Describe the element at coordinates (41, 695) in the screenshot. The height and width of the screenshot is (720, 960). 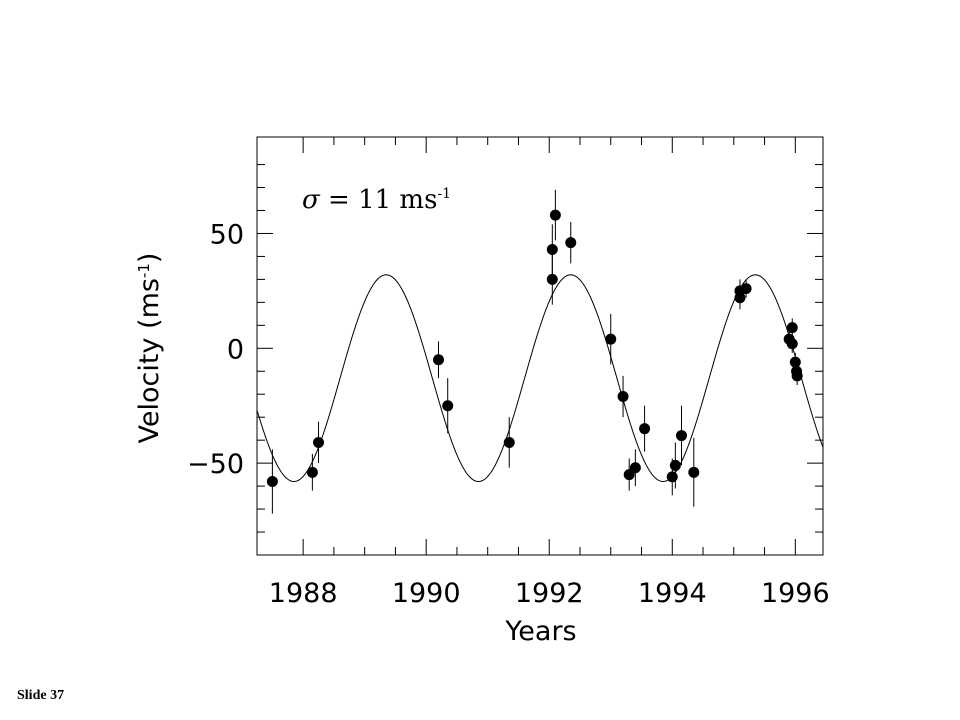
I see `slide-number-label: Slide 37` at that location.